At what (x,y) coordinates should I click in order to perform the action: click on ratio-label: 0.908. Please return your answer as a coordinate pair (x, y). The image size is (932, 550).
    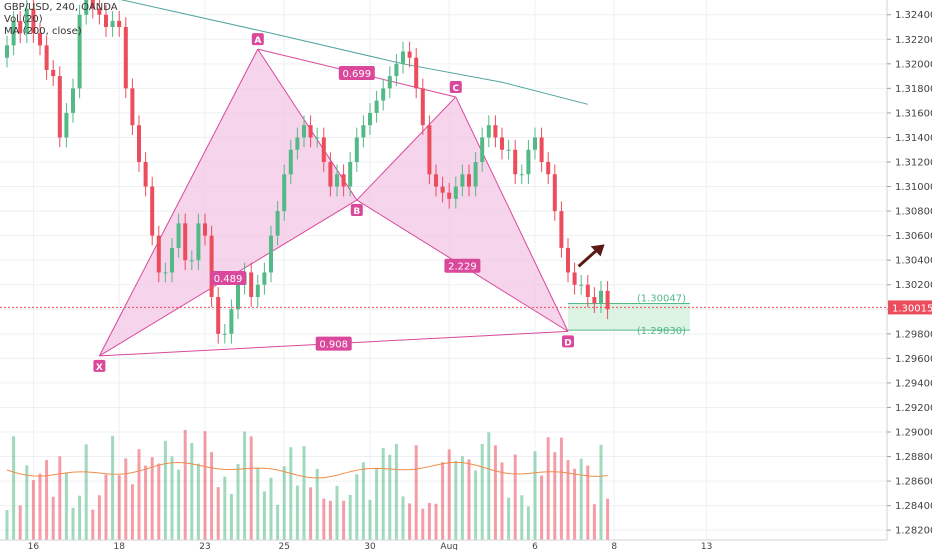
    Looking at the image, I should click on (333, 345).